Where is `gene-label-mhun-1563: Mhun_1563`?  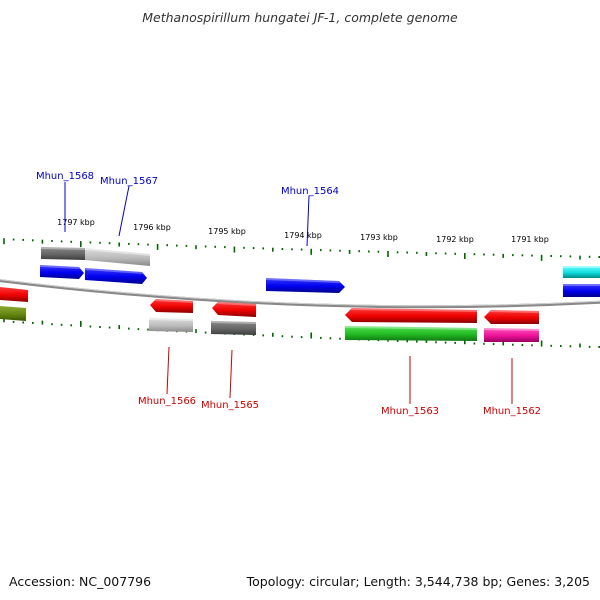
gene-label-mhun-1563: Mhun_1563 is located at coordinates (410, 411).